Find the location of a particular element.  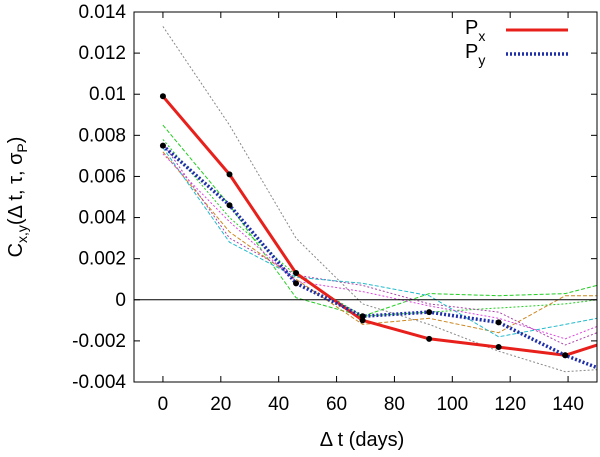

y-axis-label-main: C is located at coordinates (16, 250).